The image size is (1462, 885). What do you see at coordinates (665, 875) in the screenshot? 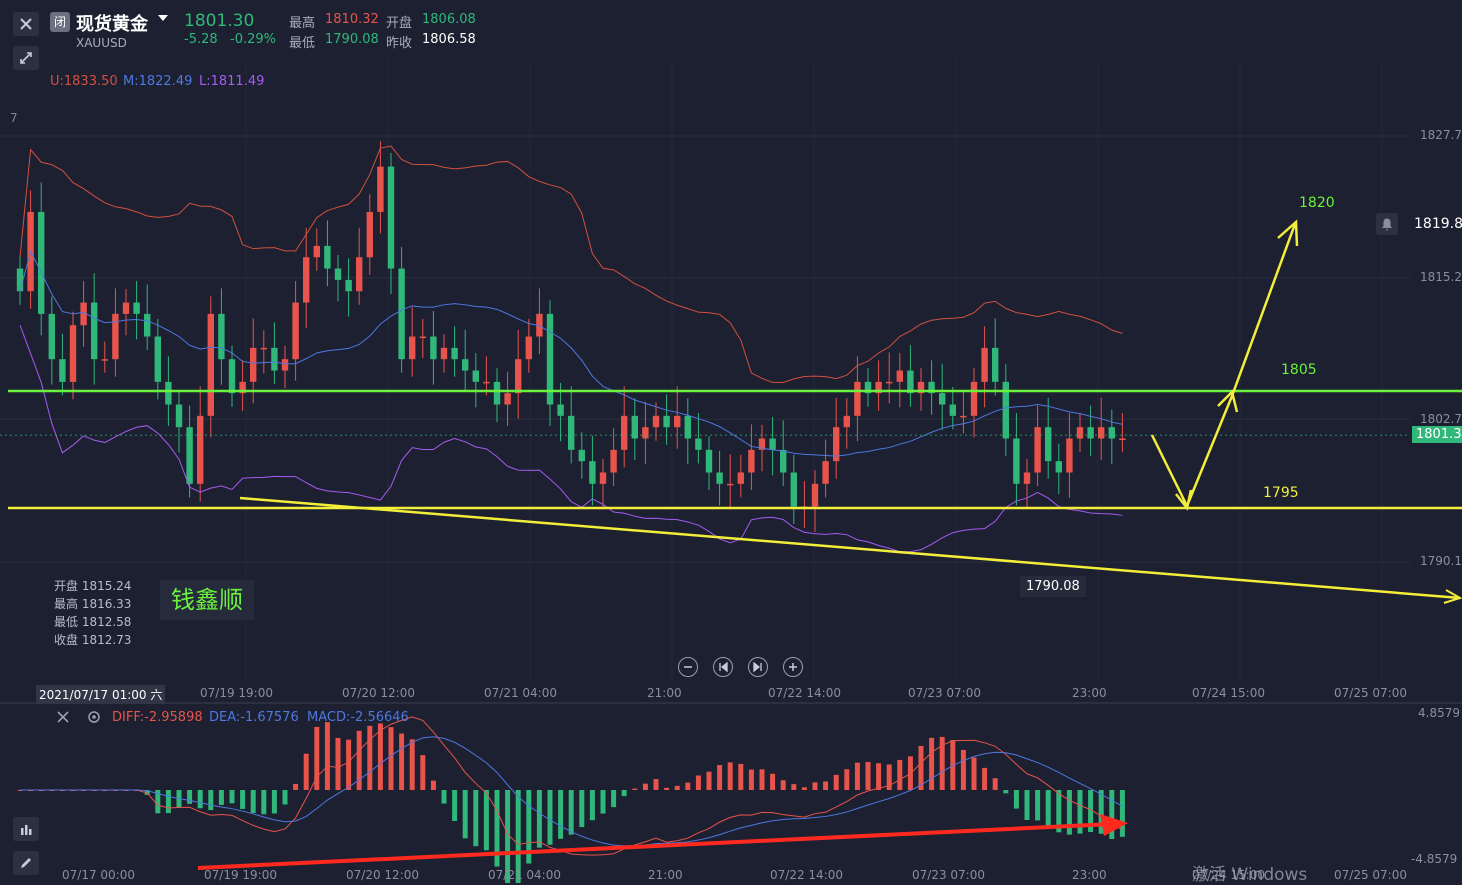
I see `macd-time-axis-label: 21:00` at bounding box center [665, 875].